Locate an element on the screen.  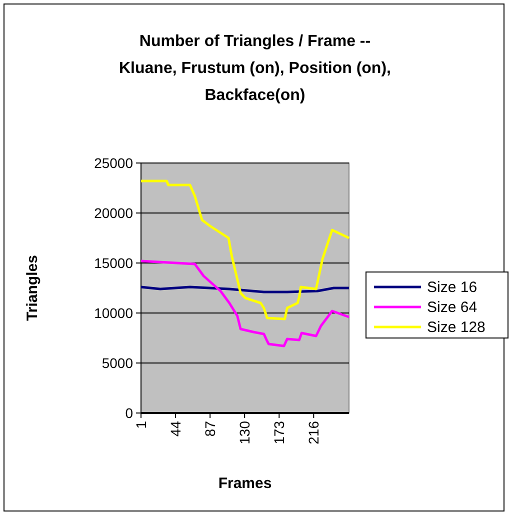
legend-label: Size 16 is located at coordinates (452, 287).